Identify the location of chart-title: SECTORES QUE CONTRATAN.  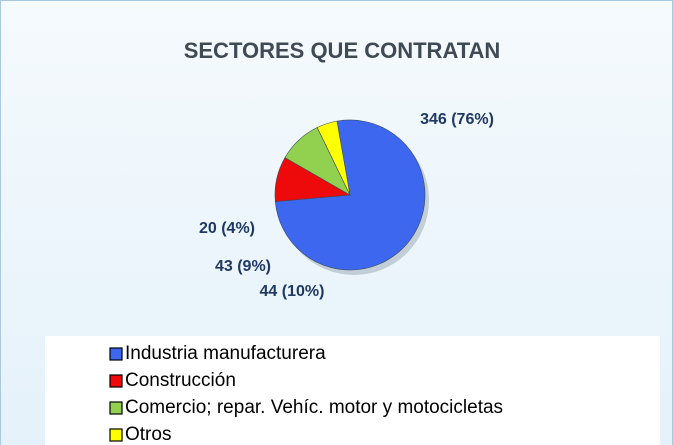
(342, 50).